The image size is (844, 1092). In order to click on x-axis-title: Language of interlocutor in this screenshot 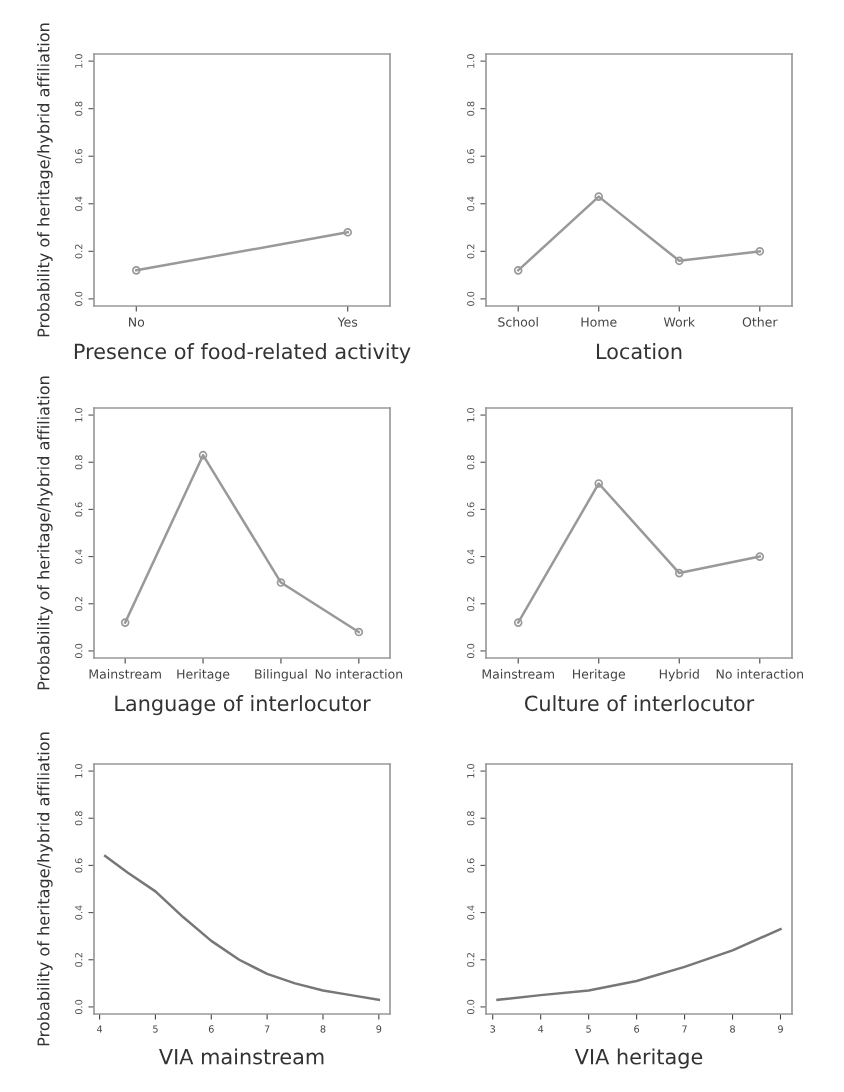, I will do `click(243, 705)`.